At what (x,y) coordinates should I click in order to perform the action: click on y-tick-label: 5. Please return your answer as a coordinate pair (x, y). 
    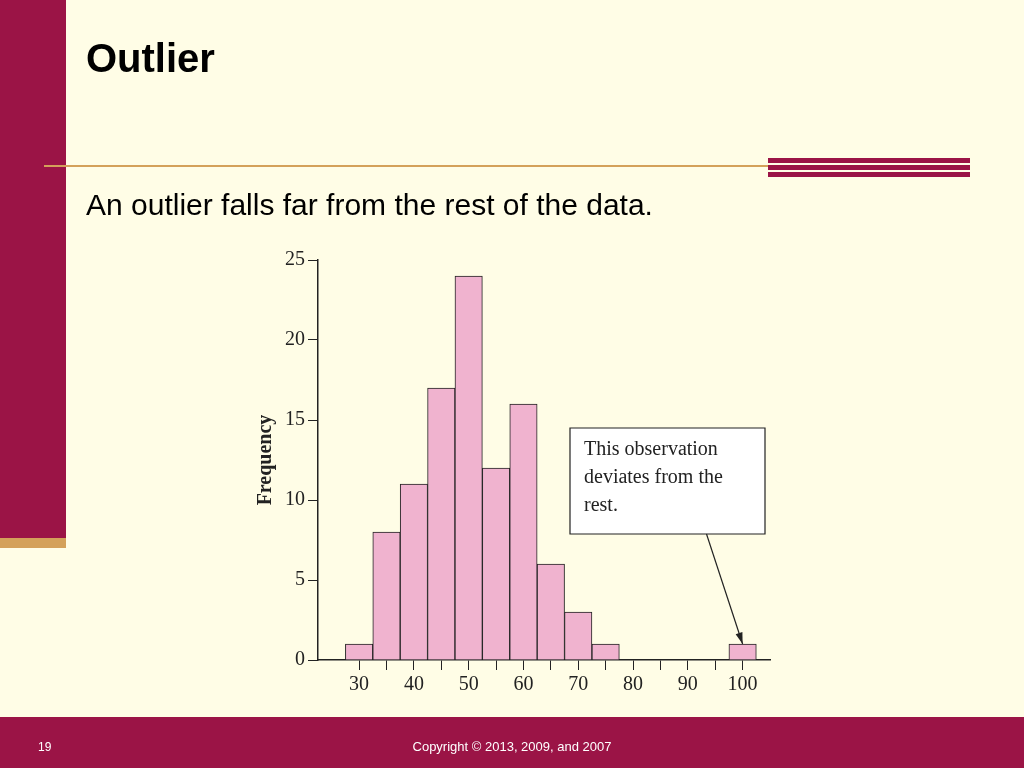
    Looking at the image, I should click on (300, 578).